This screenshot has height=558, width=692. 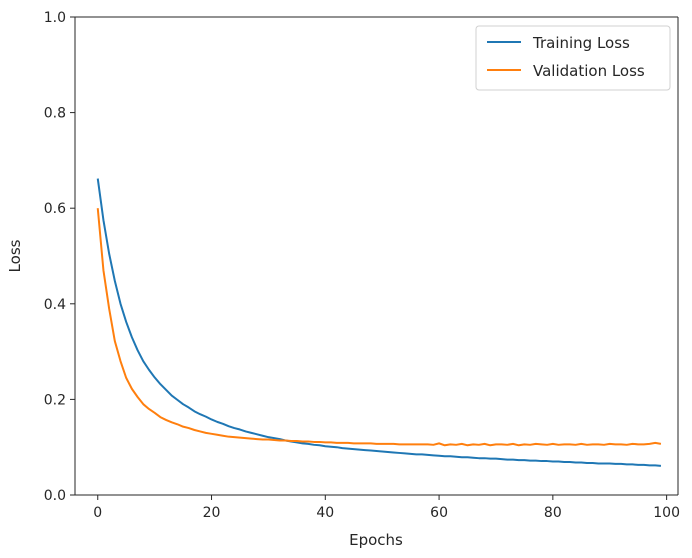 What do you see at coordinates (55, 114) in the screenshot?
I see `y-tick-label: 0.8` at bounding box center [55, 114].